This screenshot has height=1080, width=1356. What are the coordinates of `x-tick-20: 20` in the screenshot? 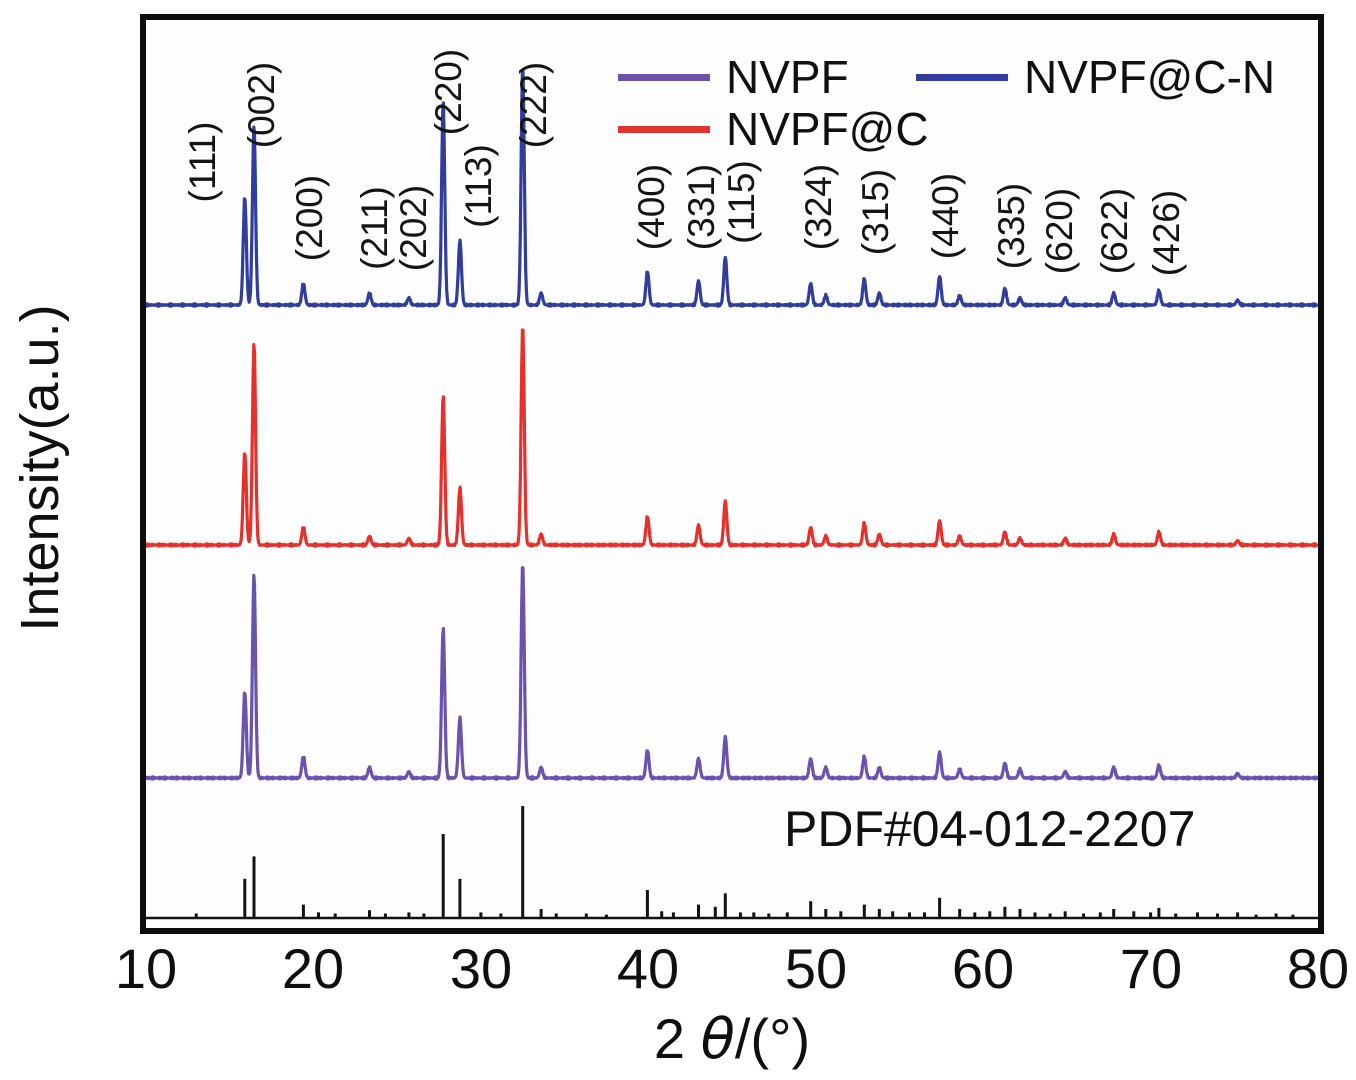 It's located at (313, 968).